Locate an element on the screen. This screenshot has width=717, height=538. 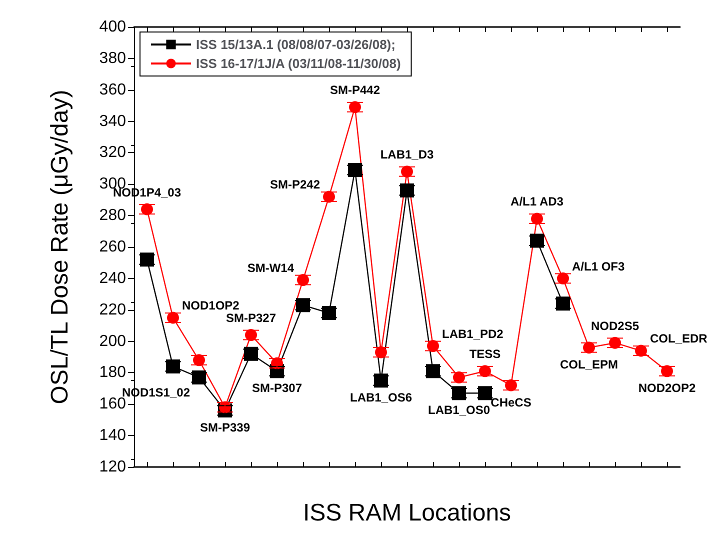
y-tick-label: 380 is located at coordinates (112, 58).